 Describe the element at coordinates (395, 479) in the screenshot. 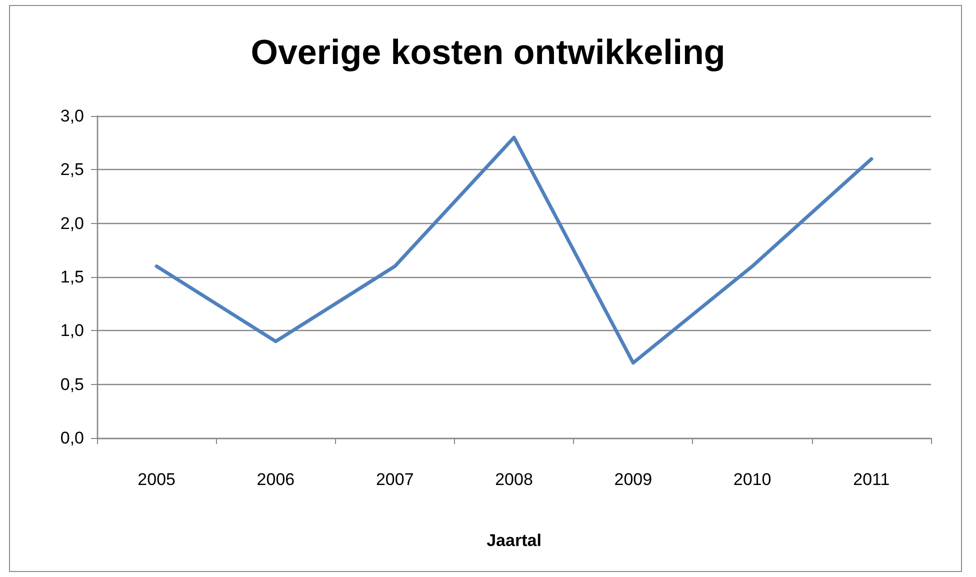

I see `x-tick-label: 2007` at that location.